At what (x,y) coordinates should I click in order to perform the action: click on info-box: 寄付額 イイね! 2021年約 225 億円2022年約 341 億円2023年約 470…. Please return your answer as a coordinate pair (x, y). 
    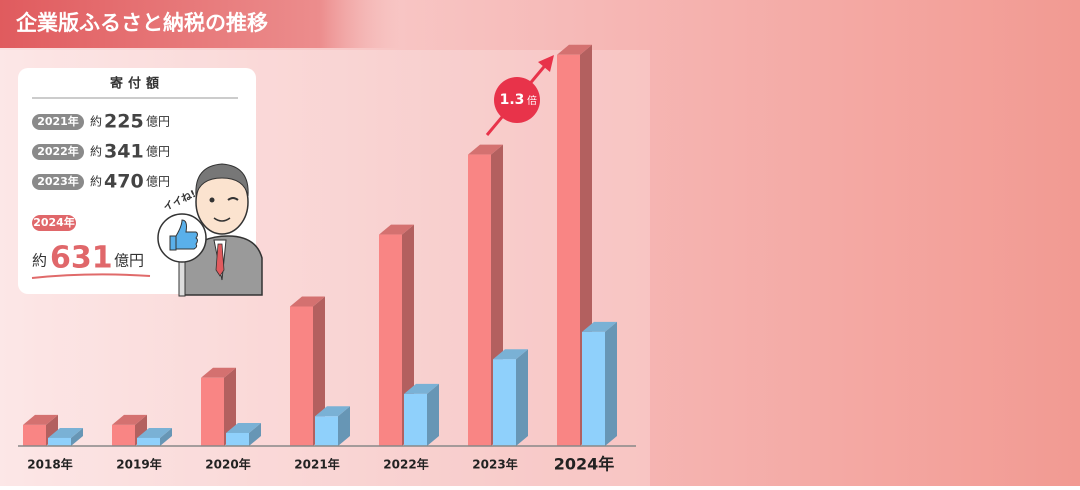
    Looking at the image, I should click on (140, 182).